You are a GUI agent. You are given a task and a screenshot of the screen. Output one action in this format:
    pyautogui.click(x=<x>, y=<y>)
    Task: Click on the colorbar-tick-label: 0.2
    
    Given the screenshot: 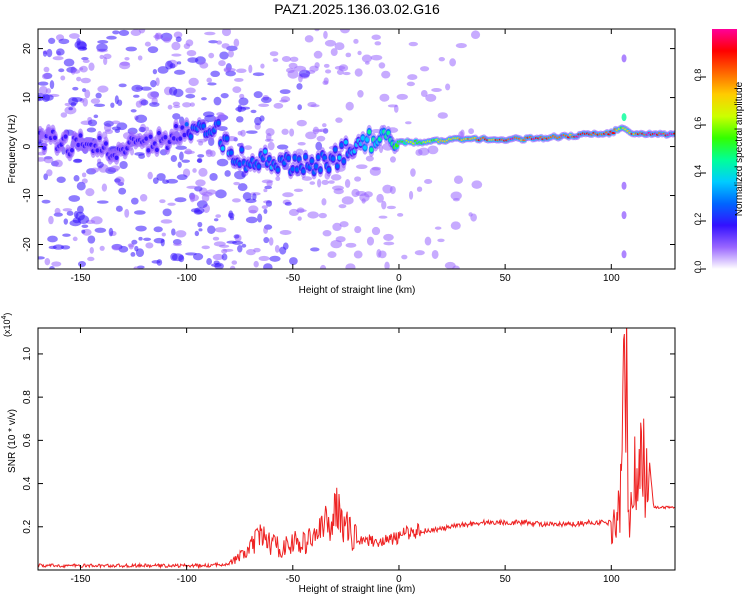 What is the action you would take?
    pyautogui.click(x=698, y=219)
    